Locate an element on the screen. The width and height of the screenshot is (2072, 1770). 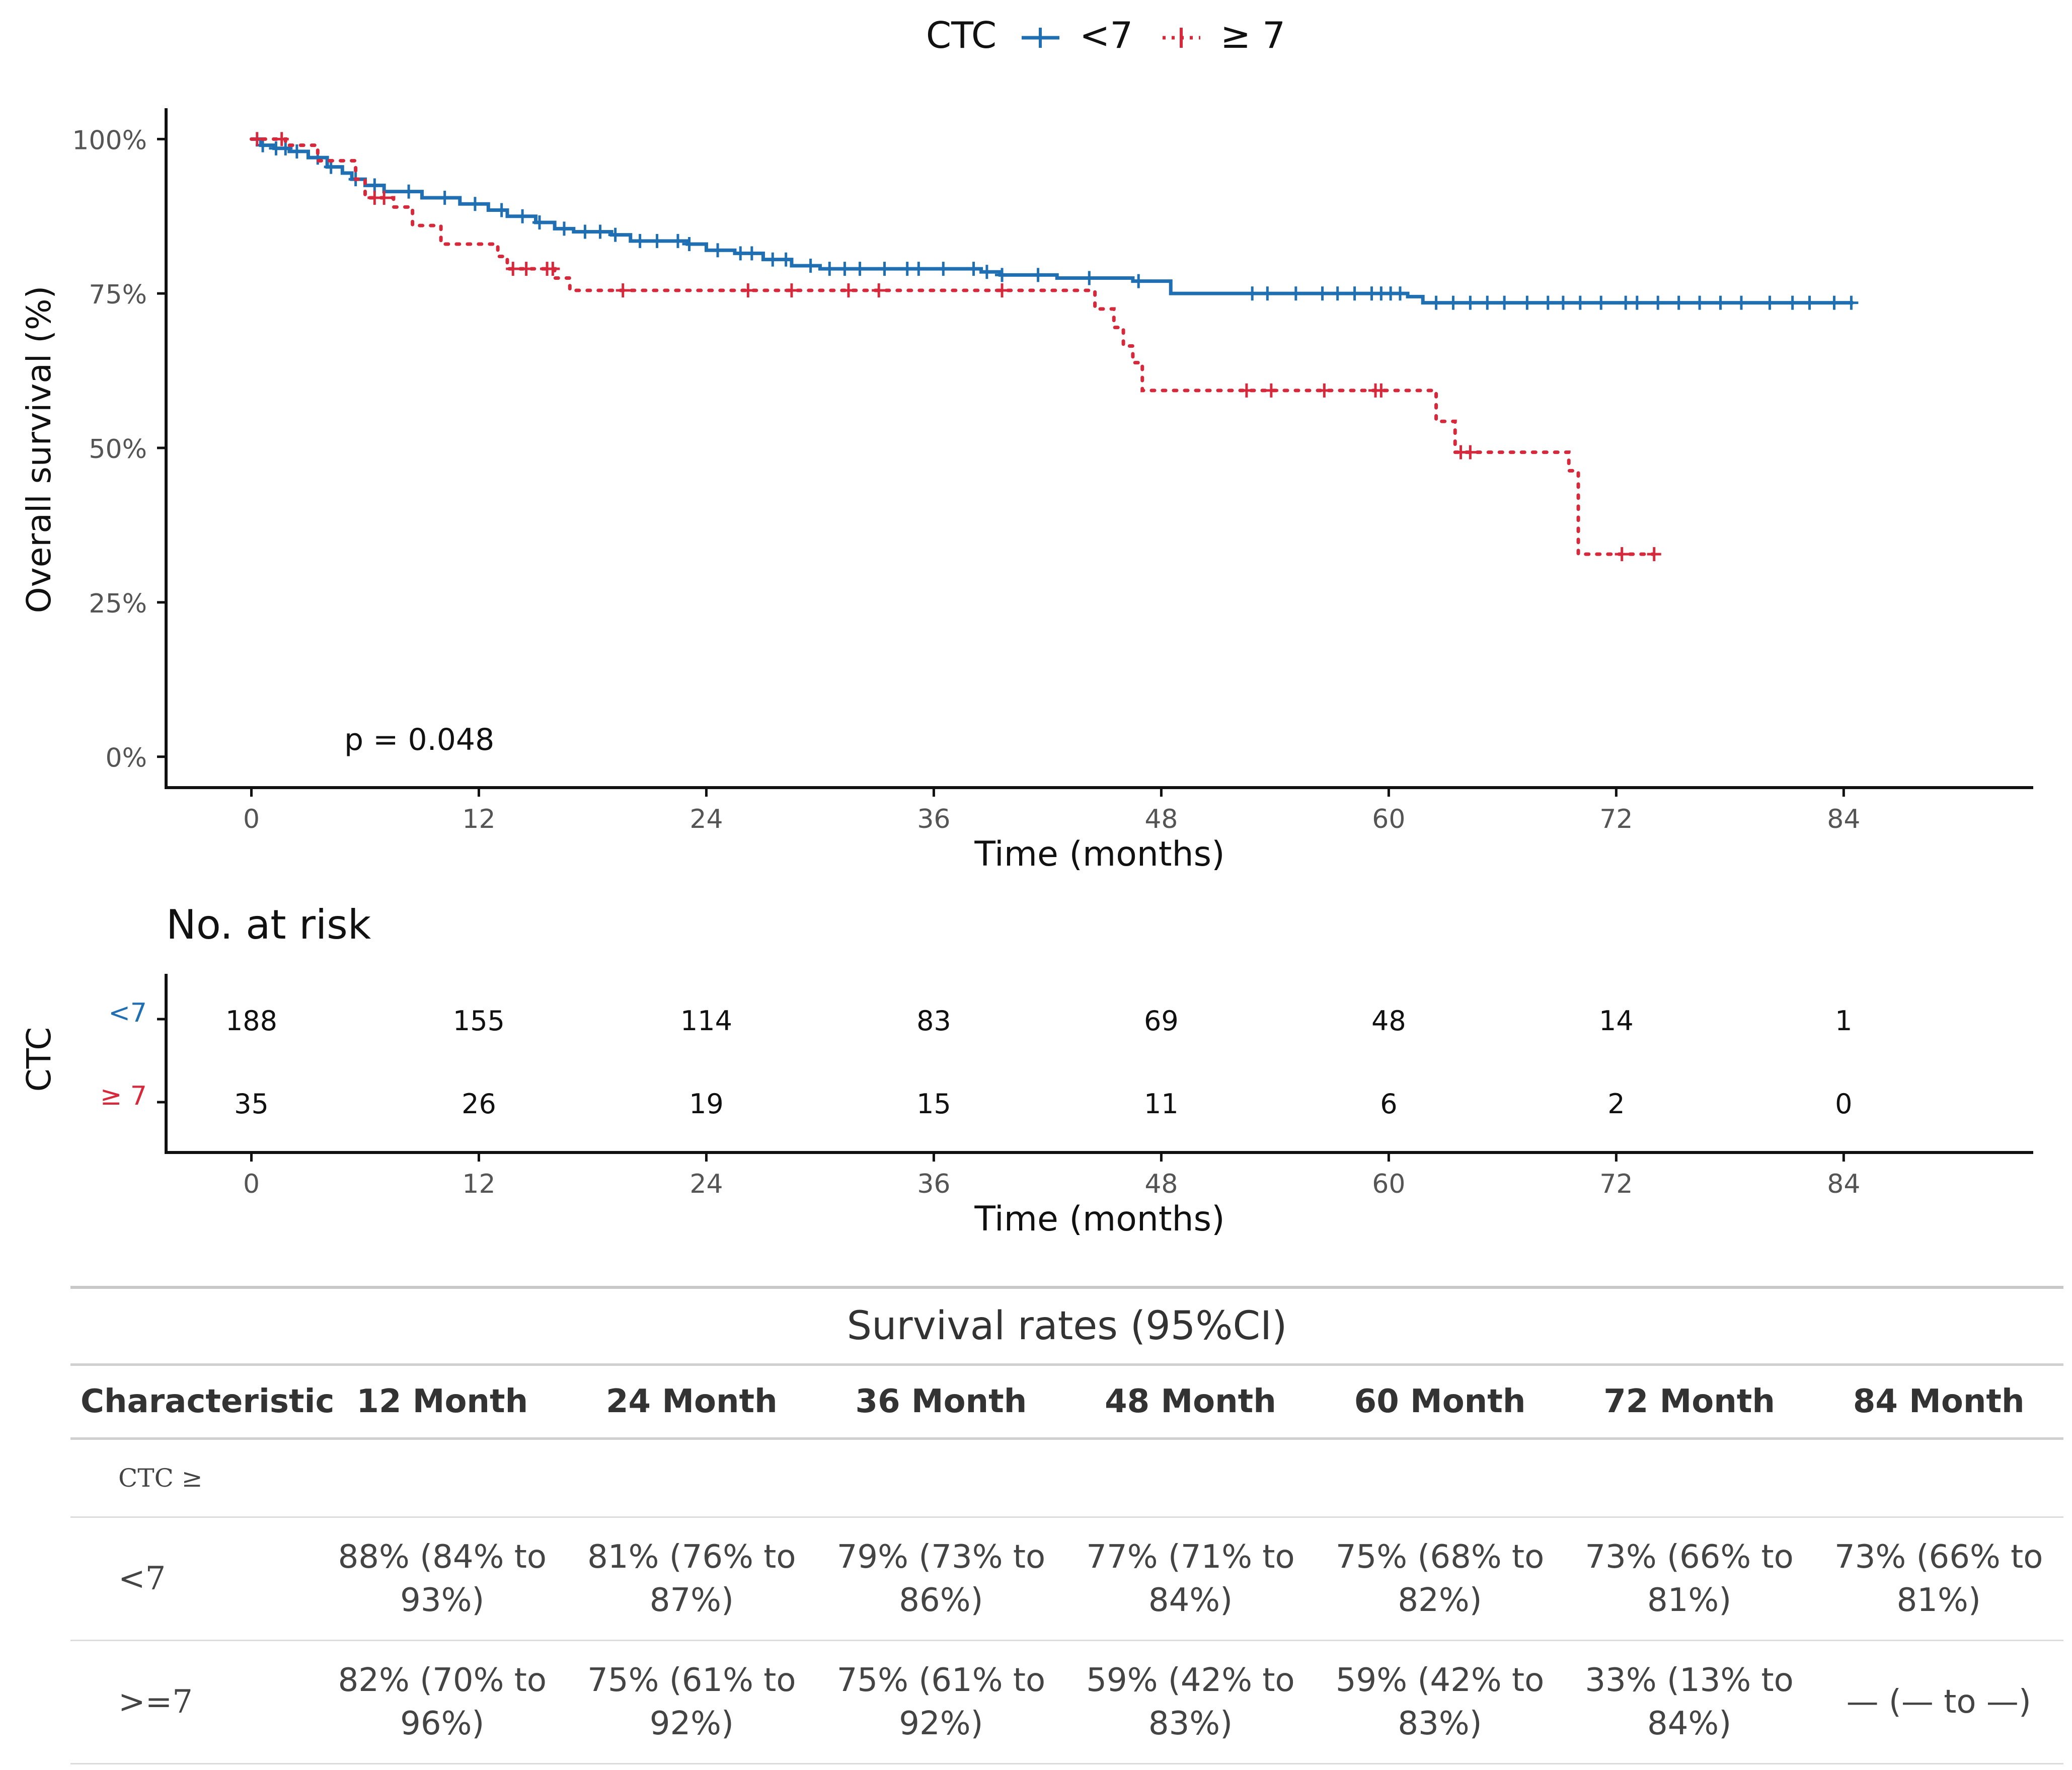
risk-x-tick-label: 24 is located at coordinates (706, 1184).